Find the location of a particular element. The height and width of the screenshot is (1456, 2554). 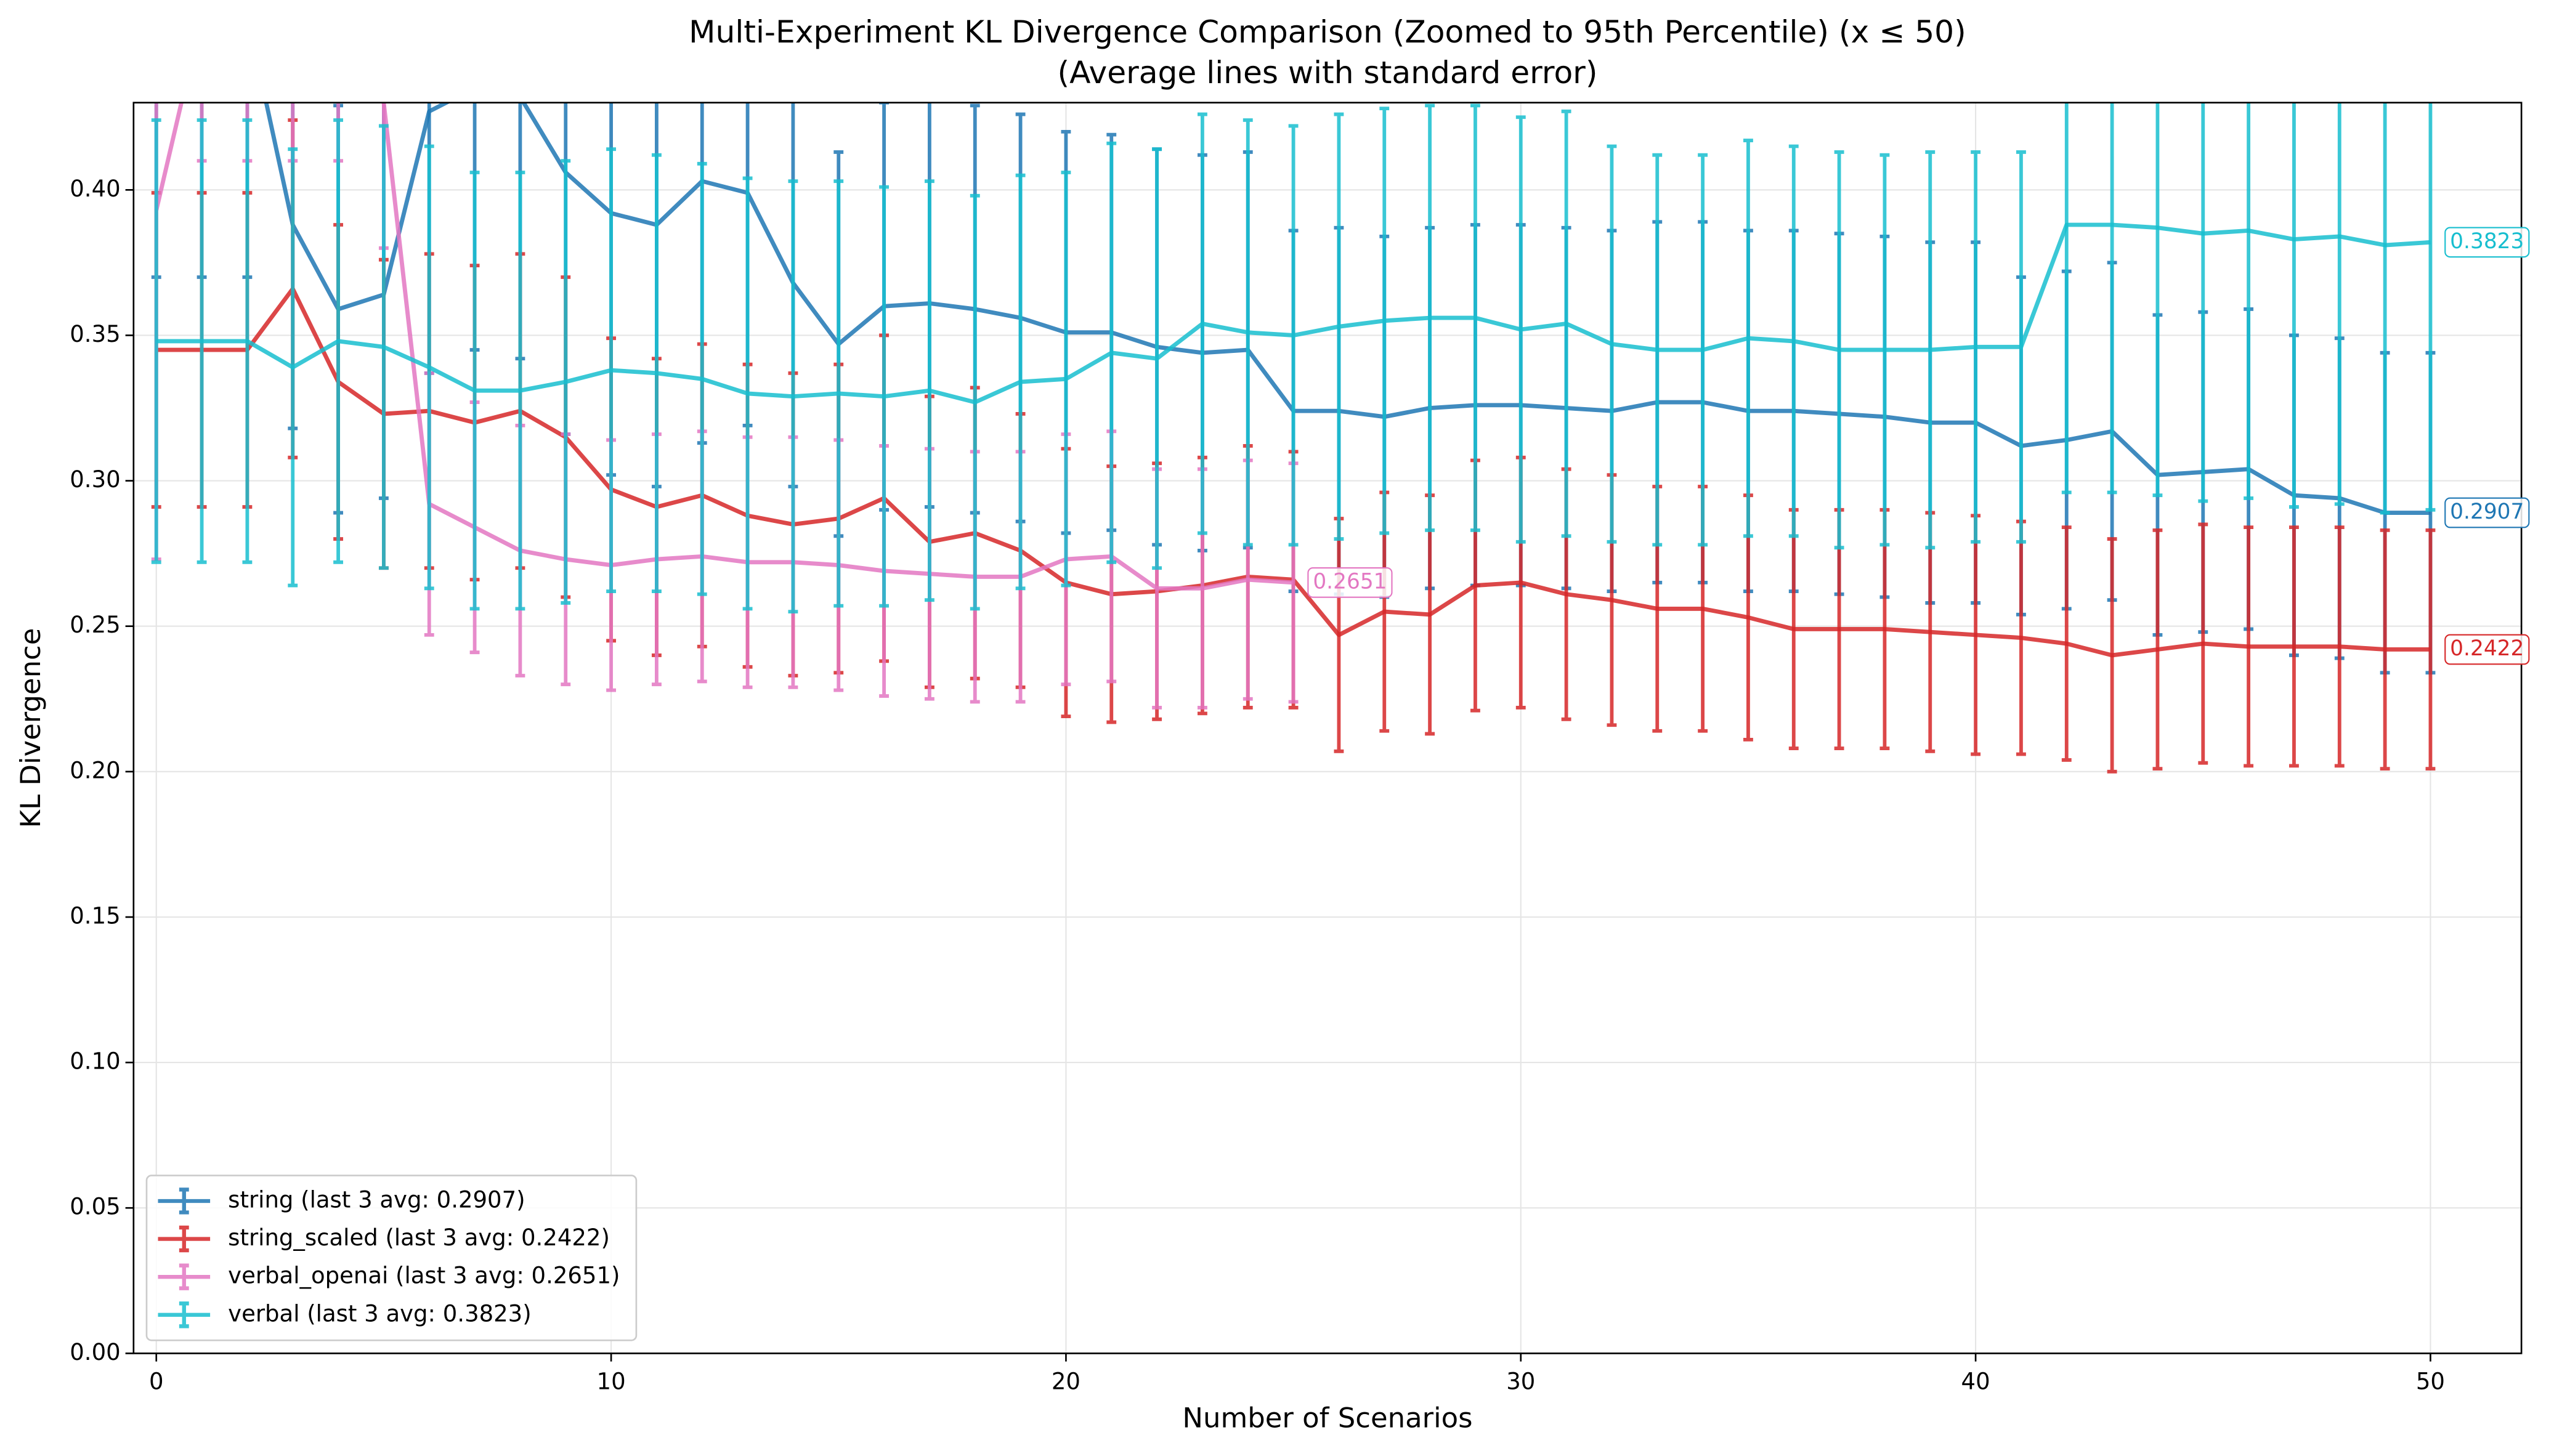

legend-box is located at coordinates (391, 1258).